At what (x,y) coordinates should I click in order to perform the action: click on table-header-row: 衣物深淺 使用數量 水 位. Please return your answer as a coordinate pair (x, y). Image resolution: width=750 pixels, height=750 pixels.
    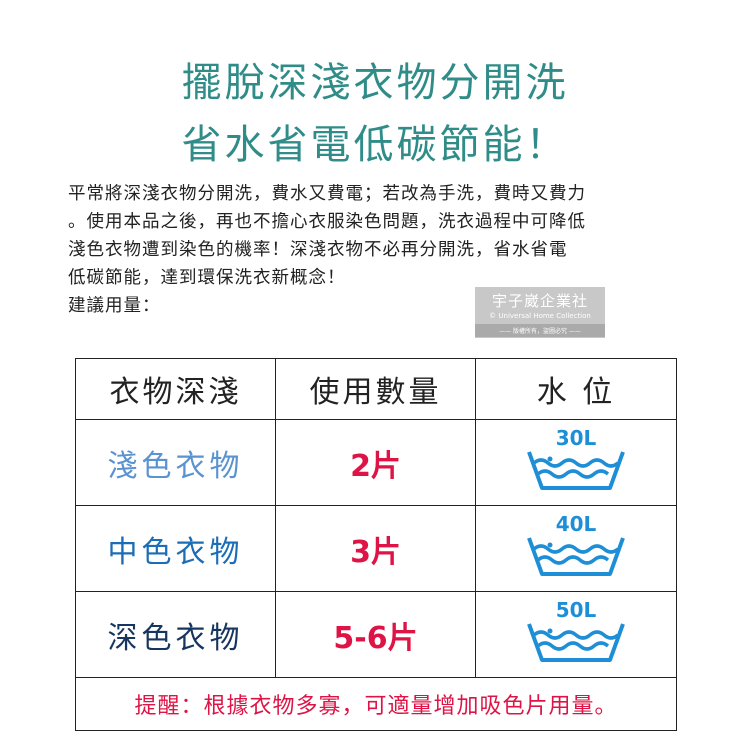
    Looking at the image, I should click on (376, 389).